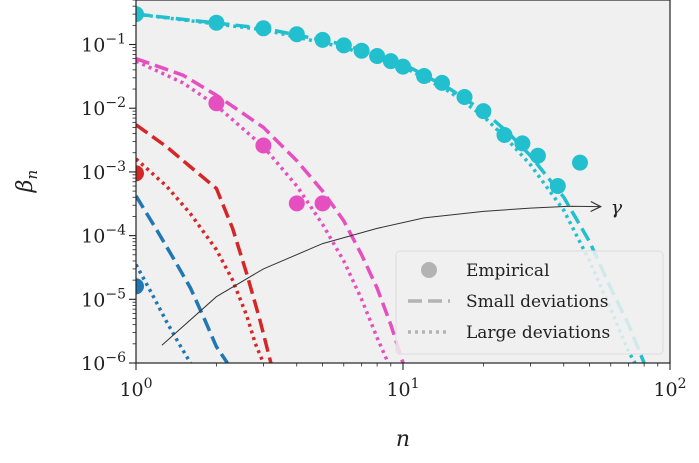 This screenshot has width=699, height=463. I want to click on y-tick-label-4: 10⁻⁵, so click(103, 298).